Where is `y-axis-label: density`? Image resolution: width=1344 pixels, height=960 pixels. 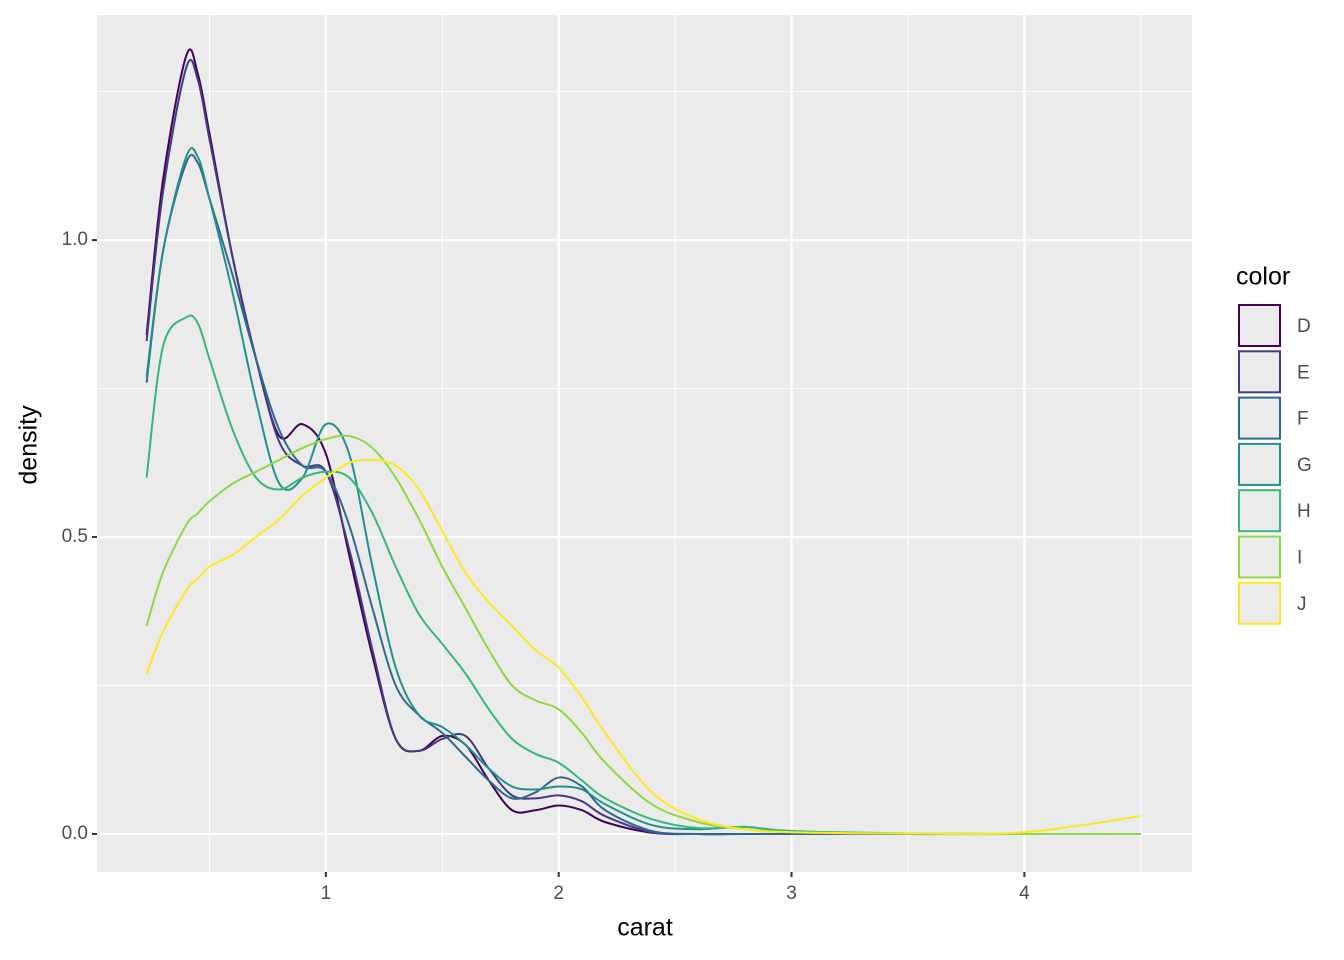 y-axis-label: density is located at coordinates (29, 445).